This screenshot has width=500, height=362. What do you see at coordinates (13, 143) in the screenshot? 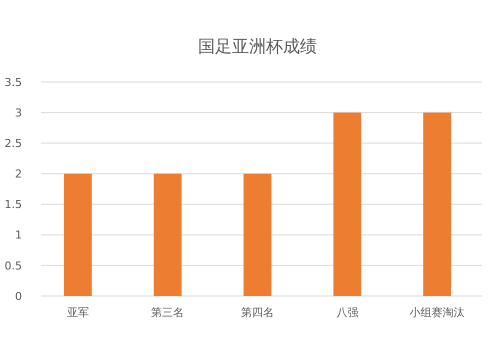
I see `y-tick-label: 2.5` at bounding box center [13, 143].